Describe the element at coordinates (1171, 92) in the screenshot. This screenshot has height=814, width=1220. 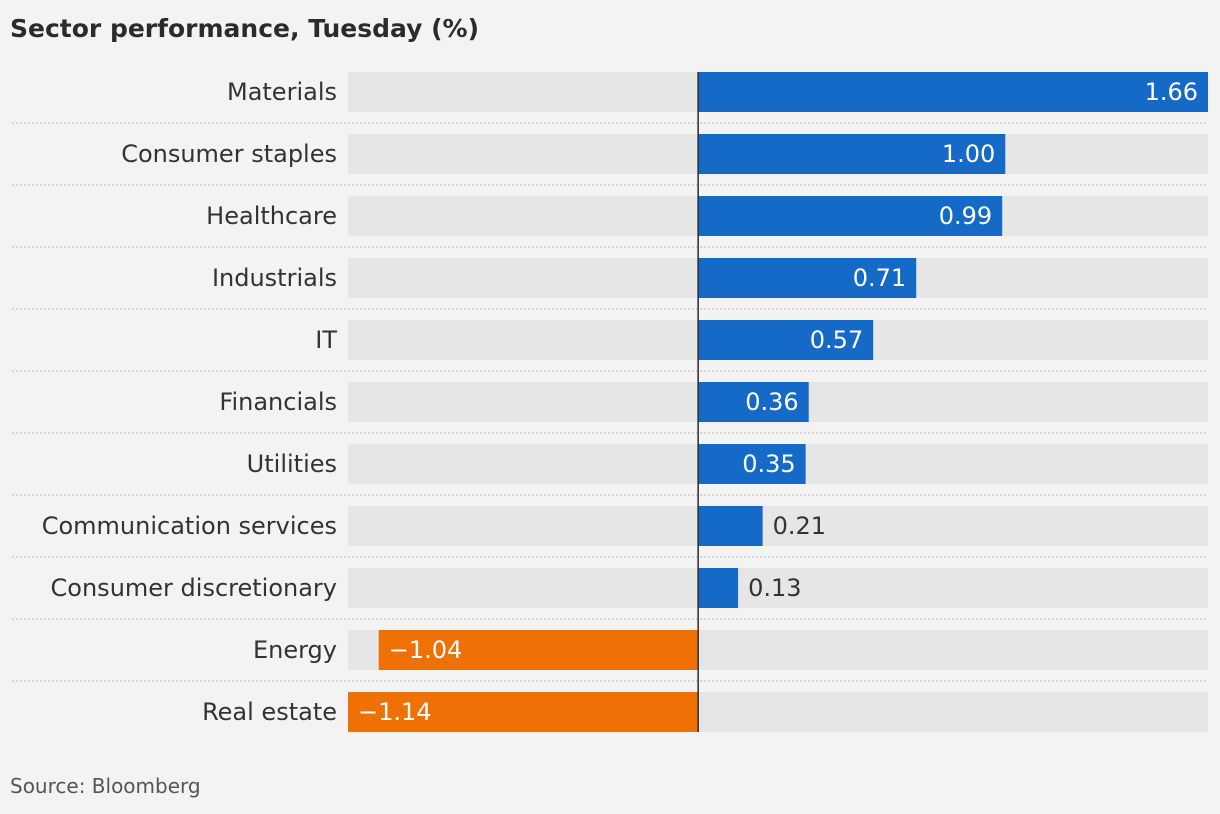
I see `value-label: 1.66` at that location.